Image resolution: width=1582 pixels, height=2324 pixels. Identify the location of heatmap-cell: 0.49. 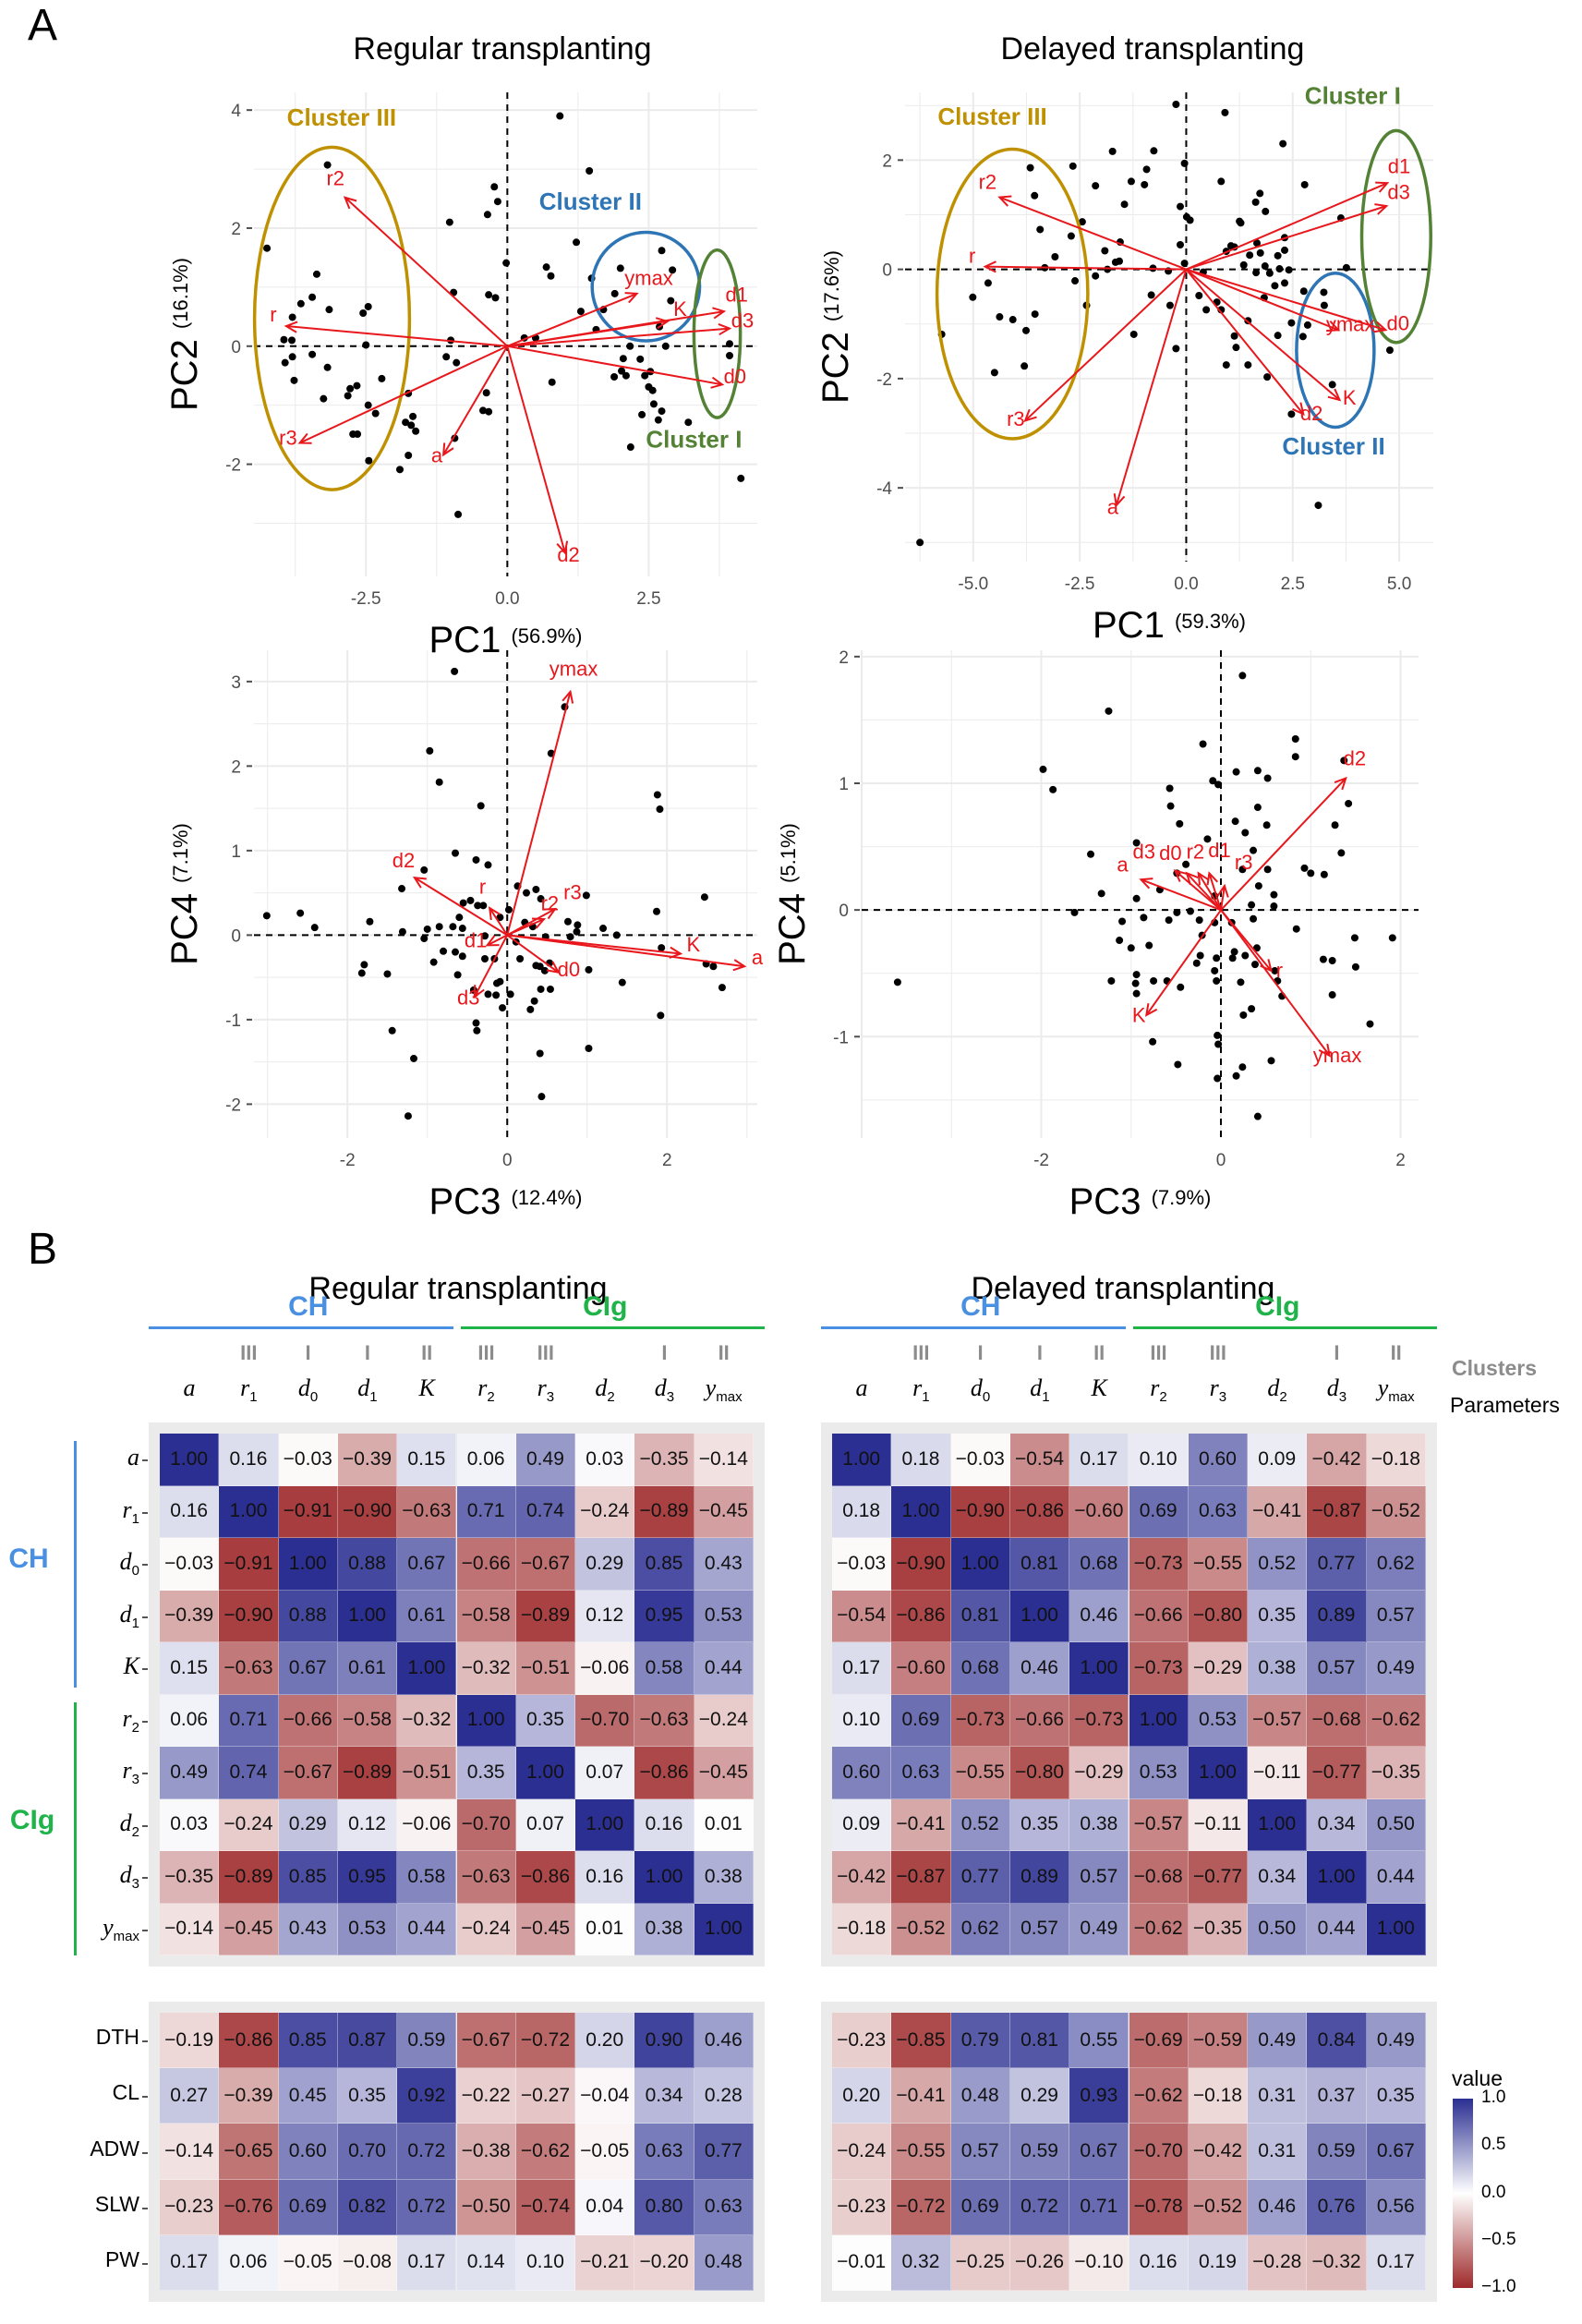
(1396, 1668).